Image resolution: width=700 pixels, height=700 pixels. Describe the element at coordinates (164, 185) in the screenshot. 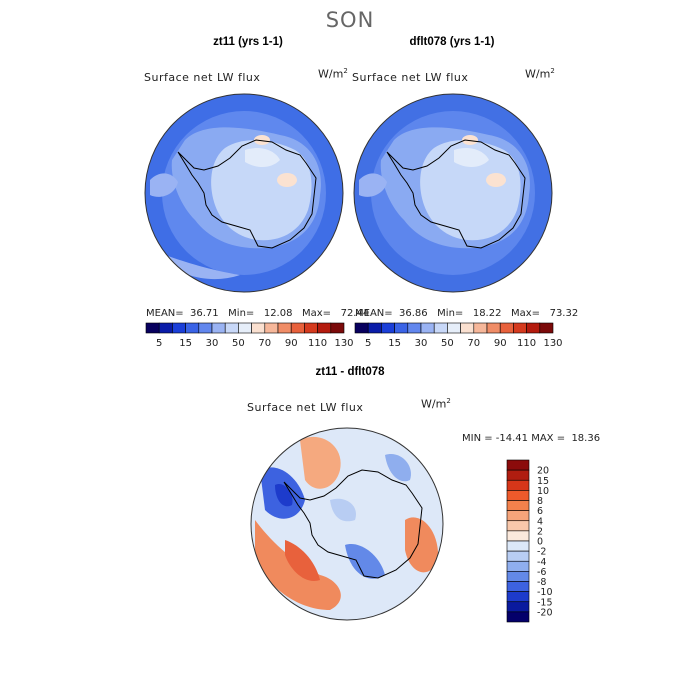

I see `left-peninsula-band` at that location.